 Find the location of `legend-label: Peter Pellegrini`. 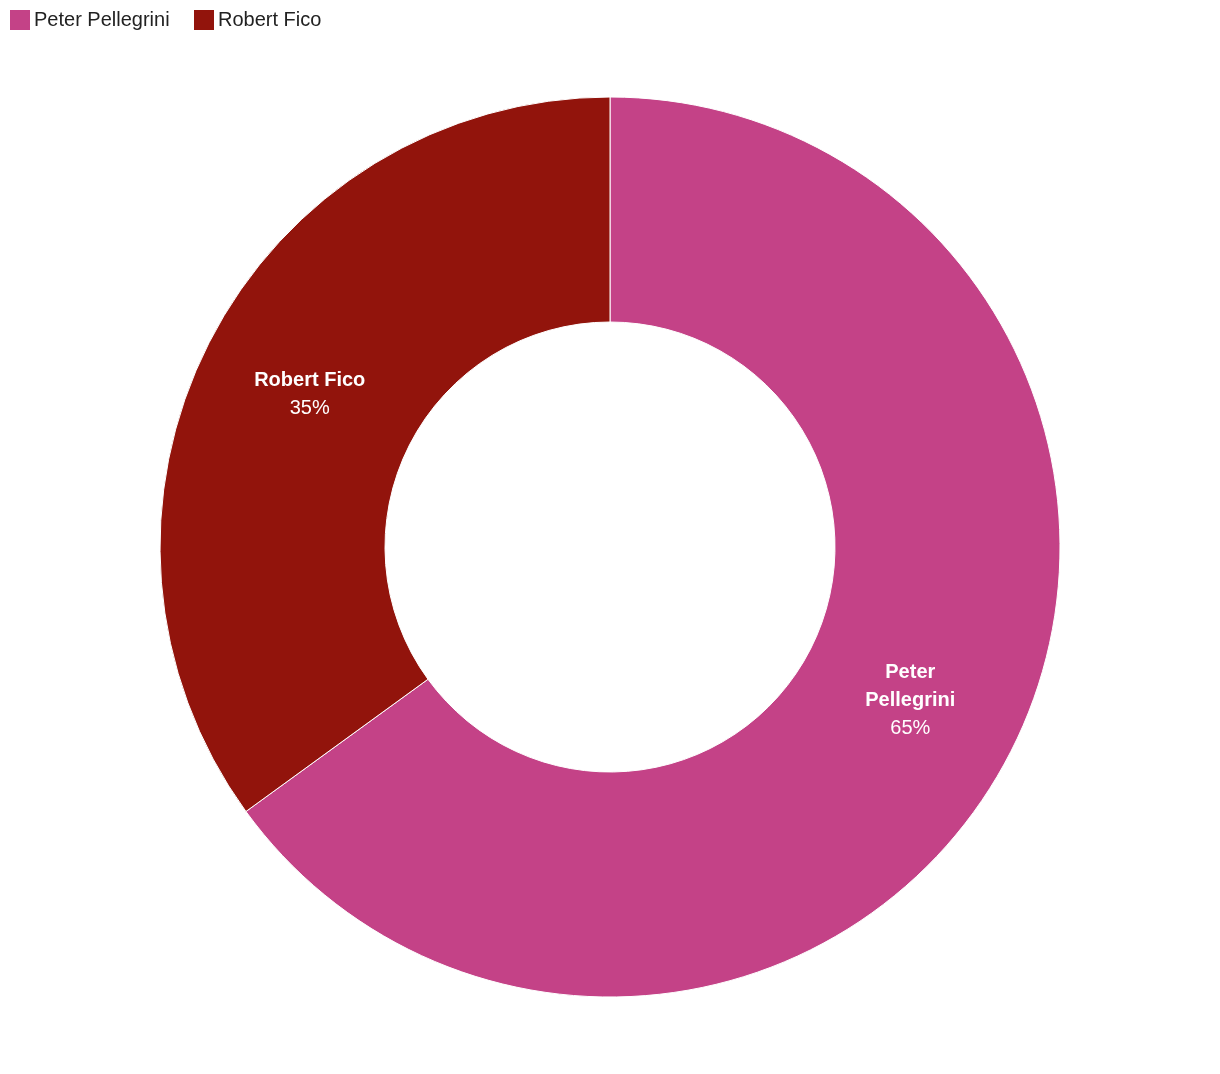

legend-label: Peter Pellegrini is located at coordinates (102, 19).